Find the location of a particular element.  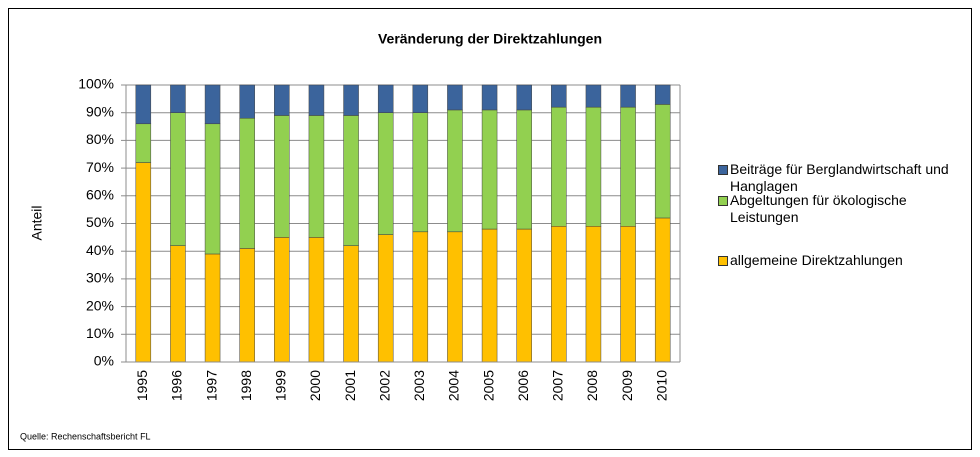

y-tick-label: 20% is located at coordinates (100, 305).